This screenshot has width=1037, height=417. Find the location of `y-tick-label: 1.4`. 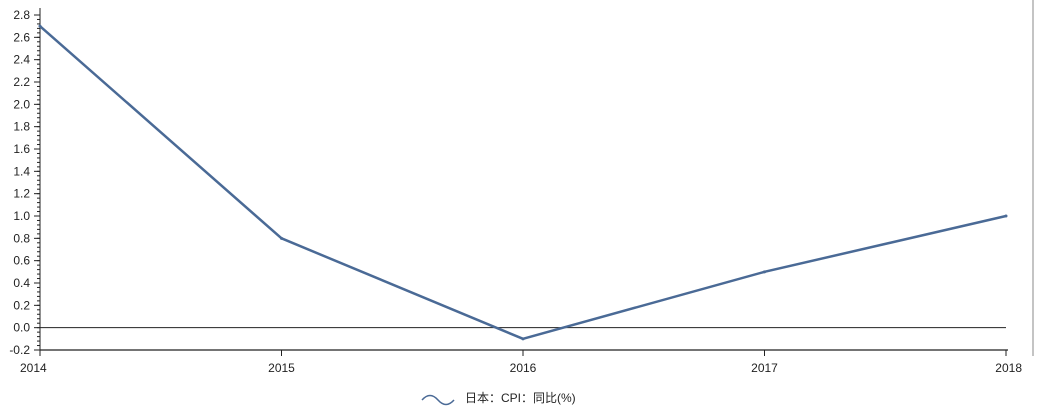

y-tick-label: 1.4 is located at coordinates (21, 171).